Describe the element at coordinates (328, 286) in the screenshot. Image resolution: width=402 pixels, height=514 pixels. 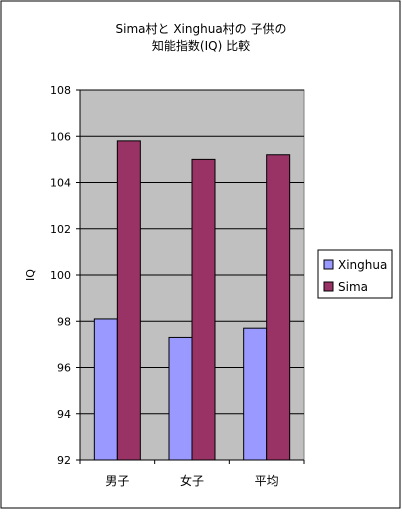
I see `legend-swatch-sima` at that location.